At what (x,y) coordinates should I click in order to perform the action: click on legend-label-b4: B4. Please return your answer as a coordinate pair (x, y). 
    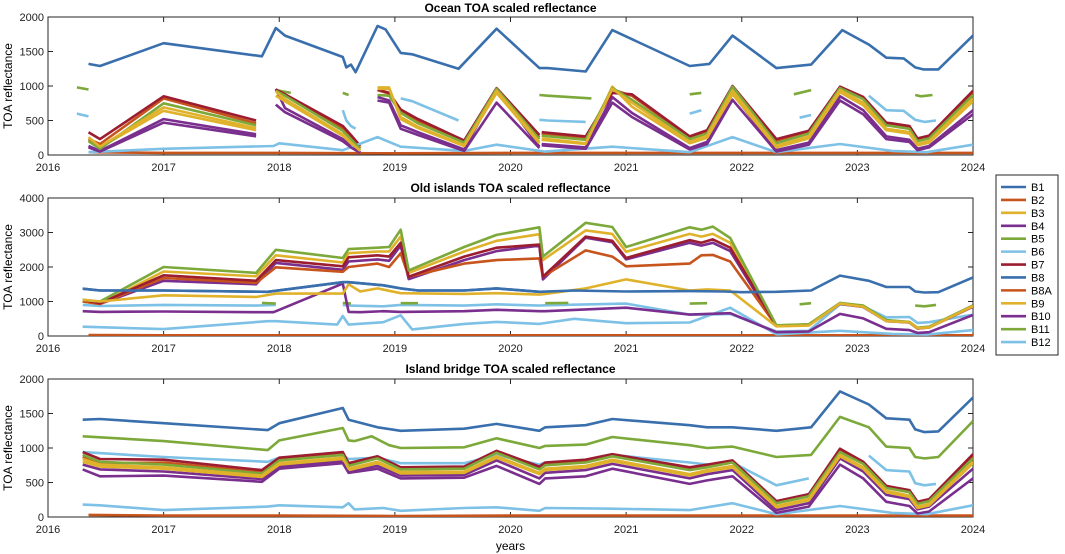
    Looking at the image, I should click on (1037, 227).